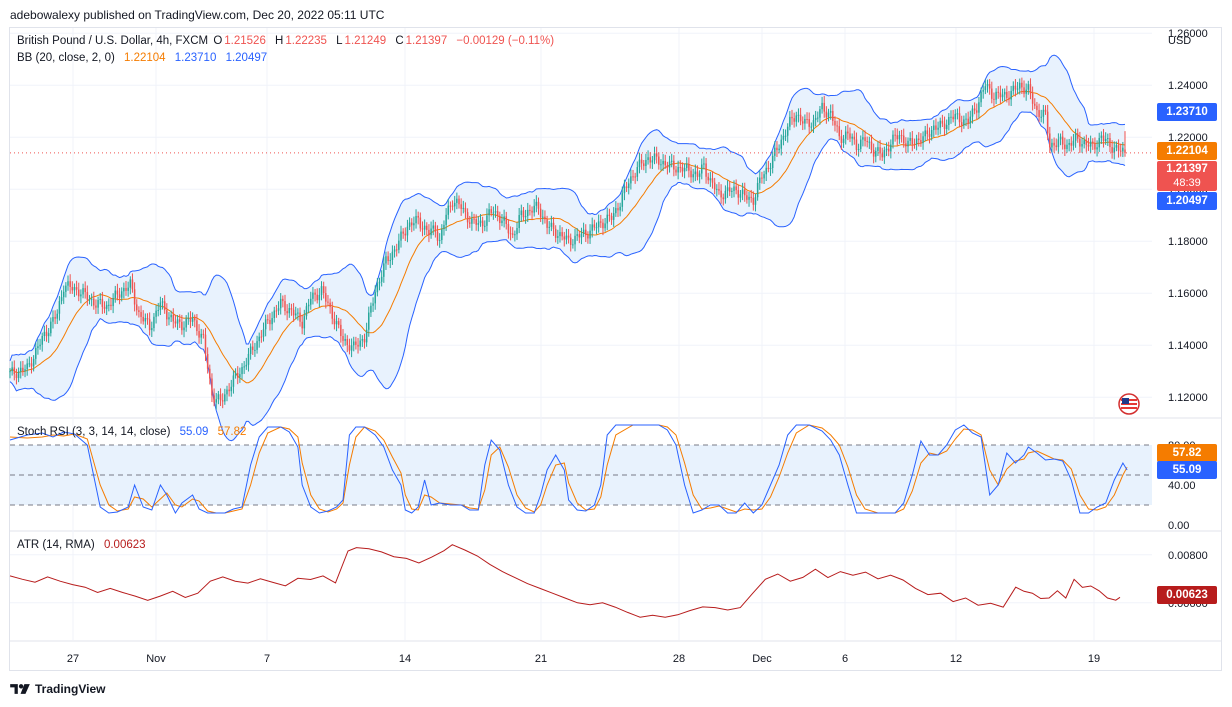 This screenshot has height=707, width=1232. Describe the element at coordinates (399, 41) in the screenshot. I see `close-label: C` at that location.